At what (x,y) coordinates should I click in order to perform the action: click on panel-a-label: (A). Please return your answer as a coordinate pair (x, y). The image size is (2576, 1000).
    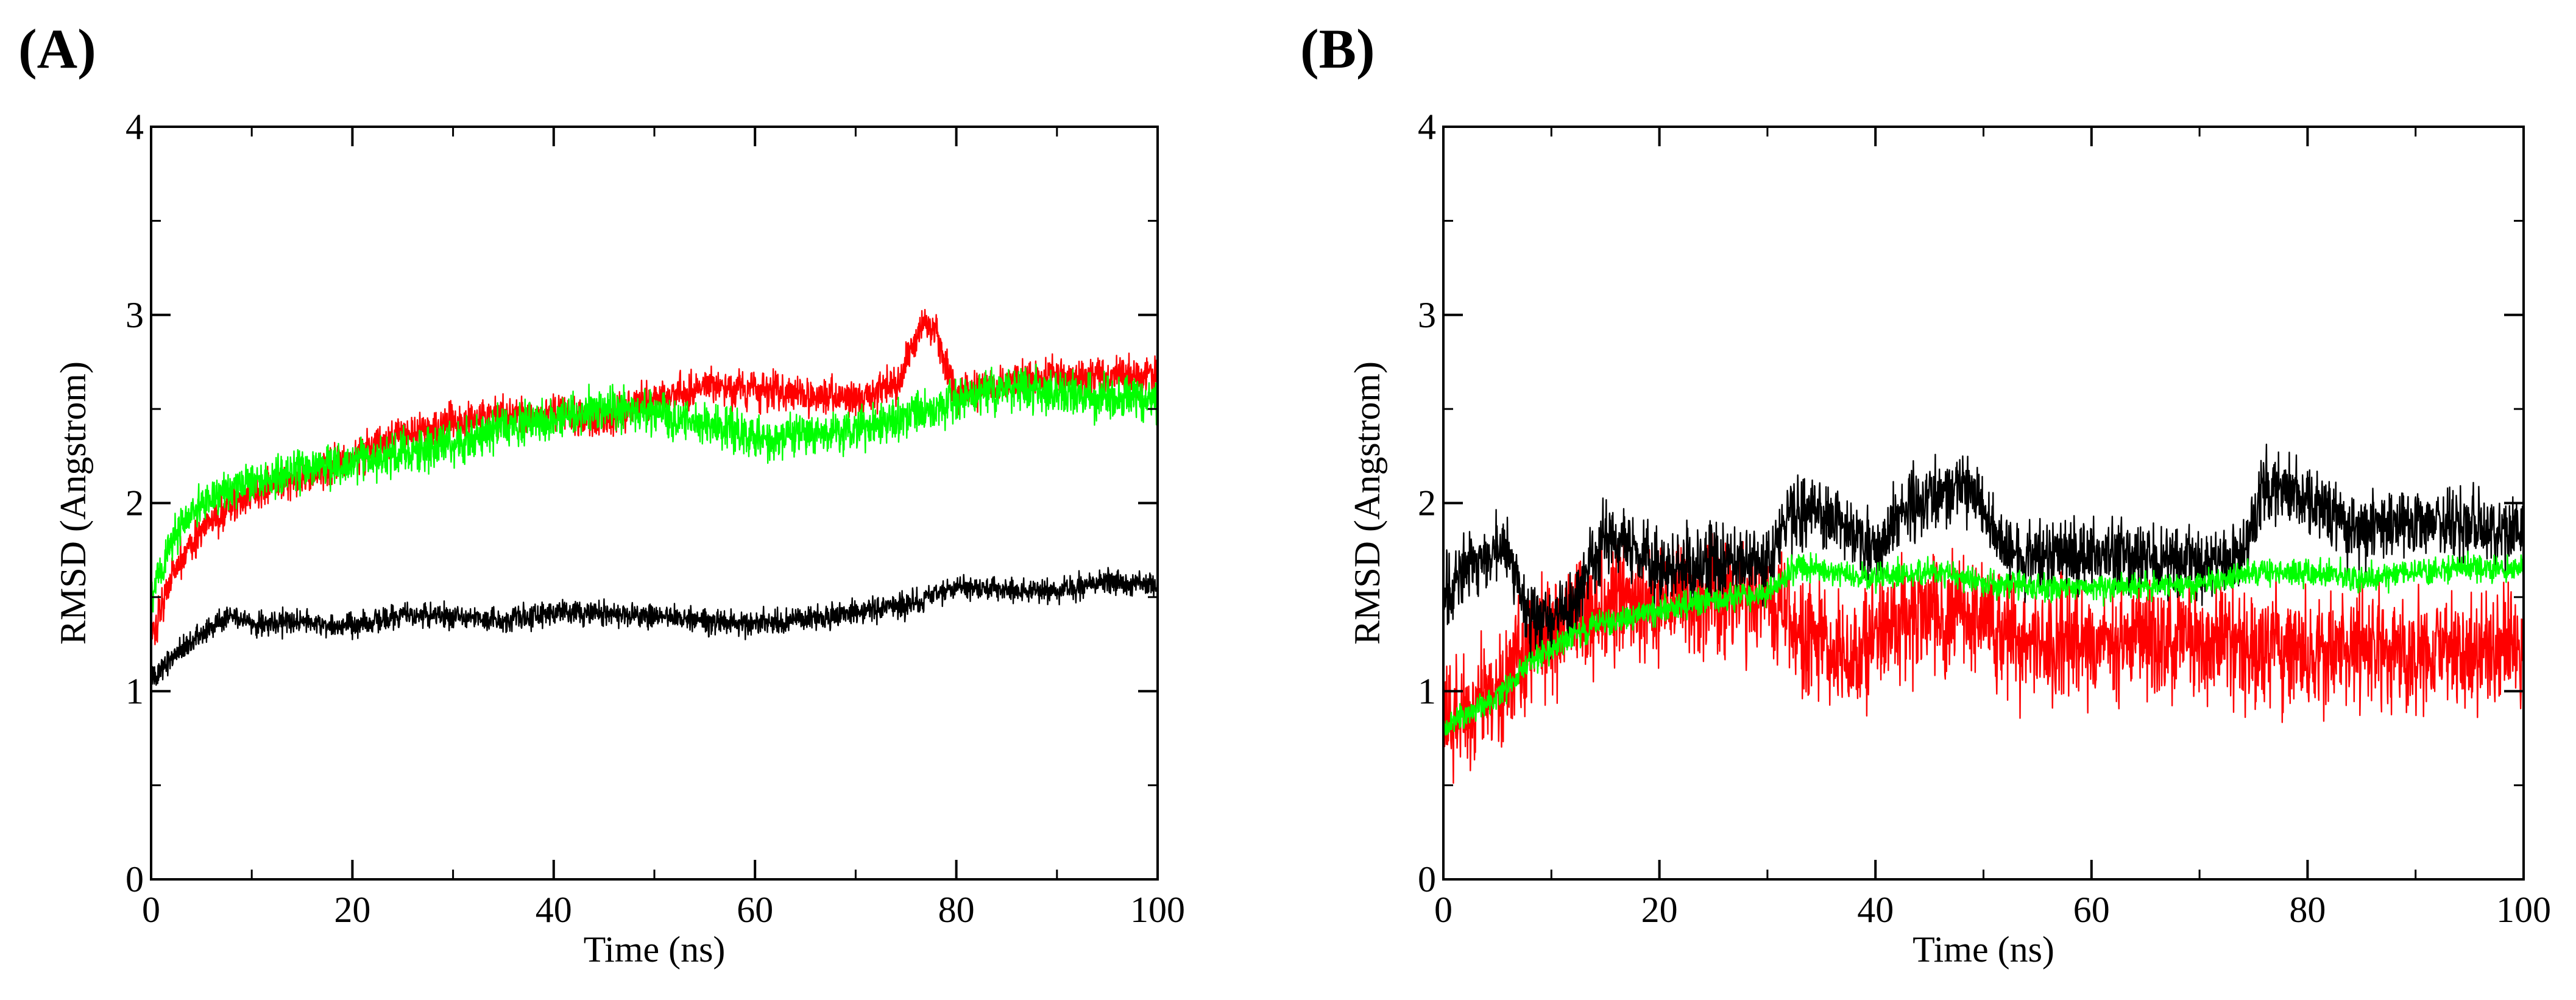
    Looking at the image, I should click on (57, 49).